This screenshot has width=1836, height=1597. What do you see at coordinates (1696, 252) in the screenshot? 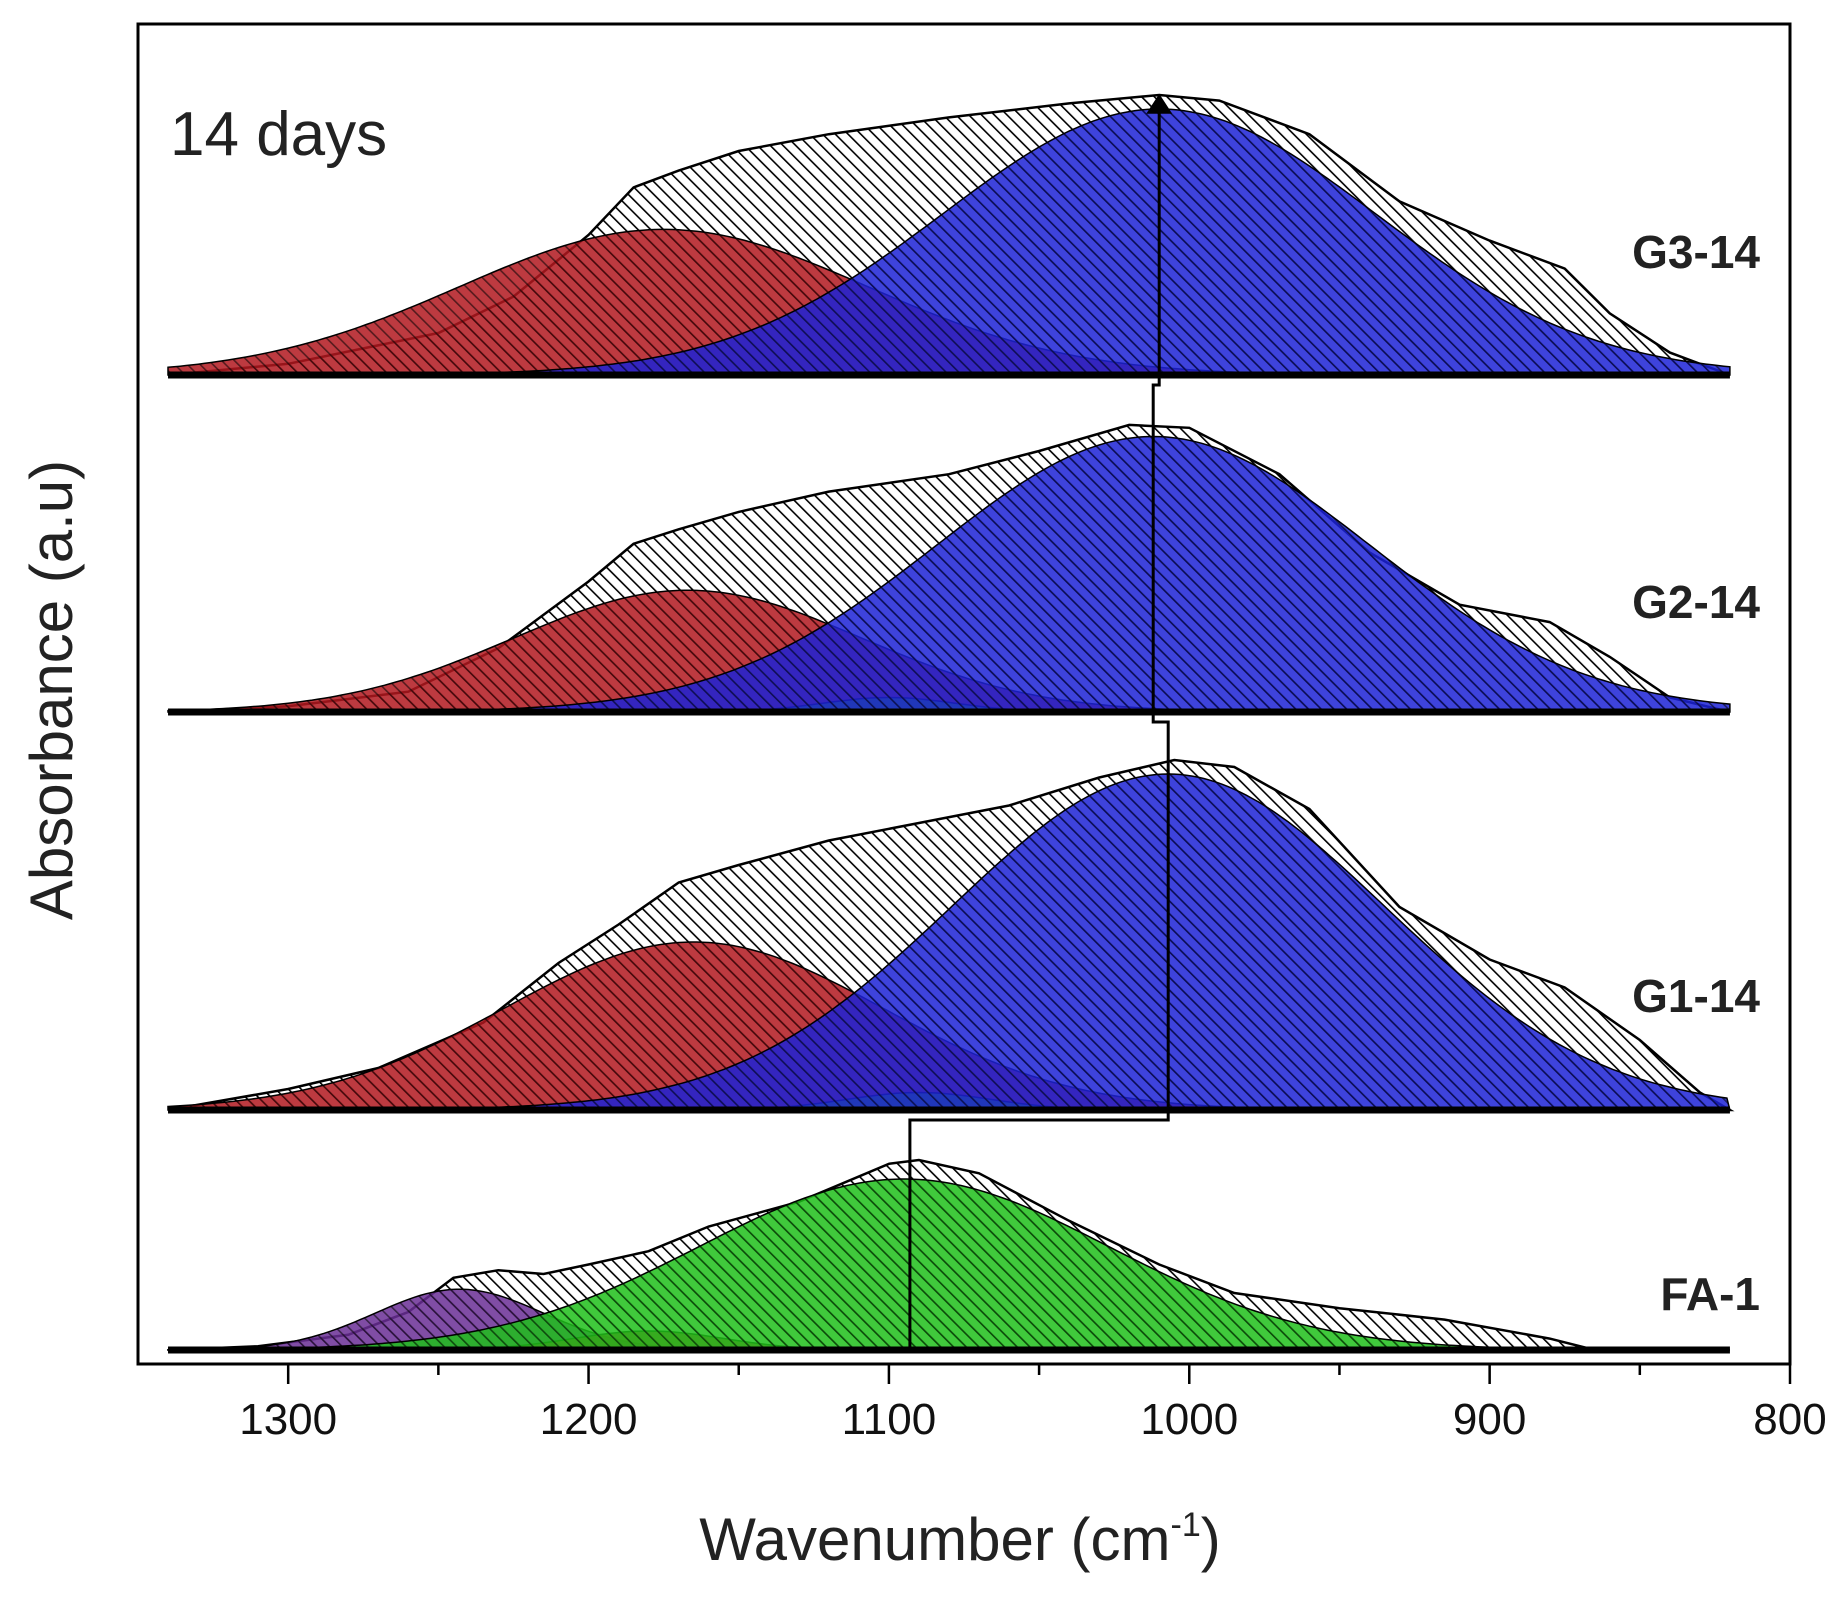
I see `series-label: G3-14` at bounding box center [1696, 252].